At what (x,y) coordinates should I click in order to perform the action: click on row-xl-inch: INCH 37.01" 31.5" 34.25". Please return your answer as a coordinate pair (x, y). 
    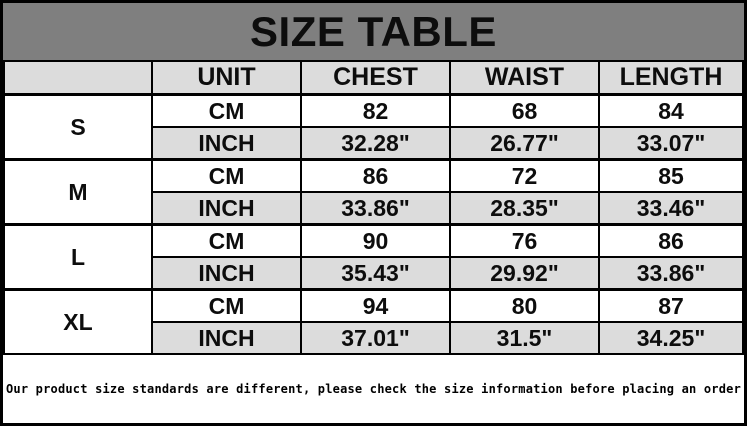
    Looking at the image, I should click on (374, 338).